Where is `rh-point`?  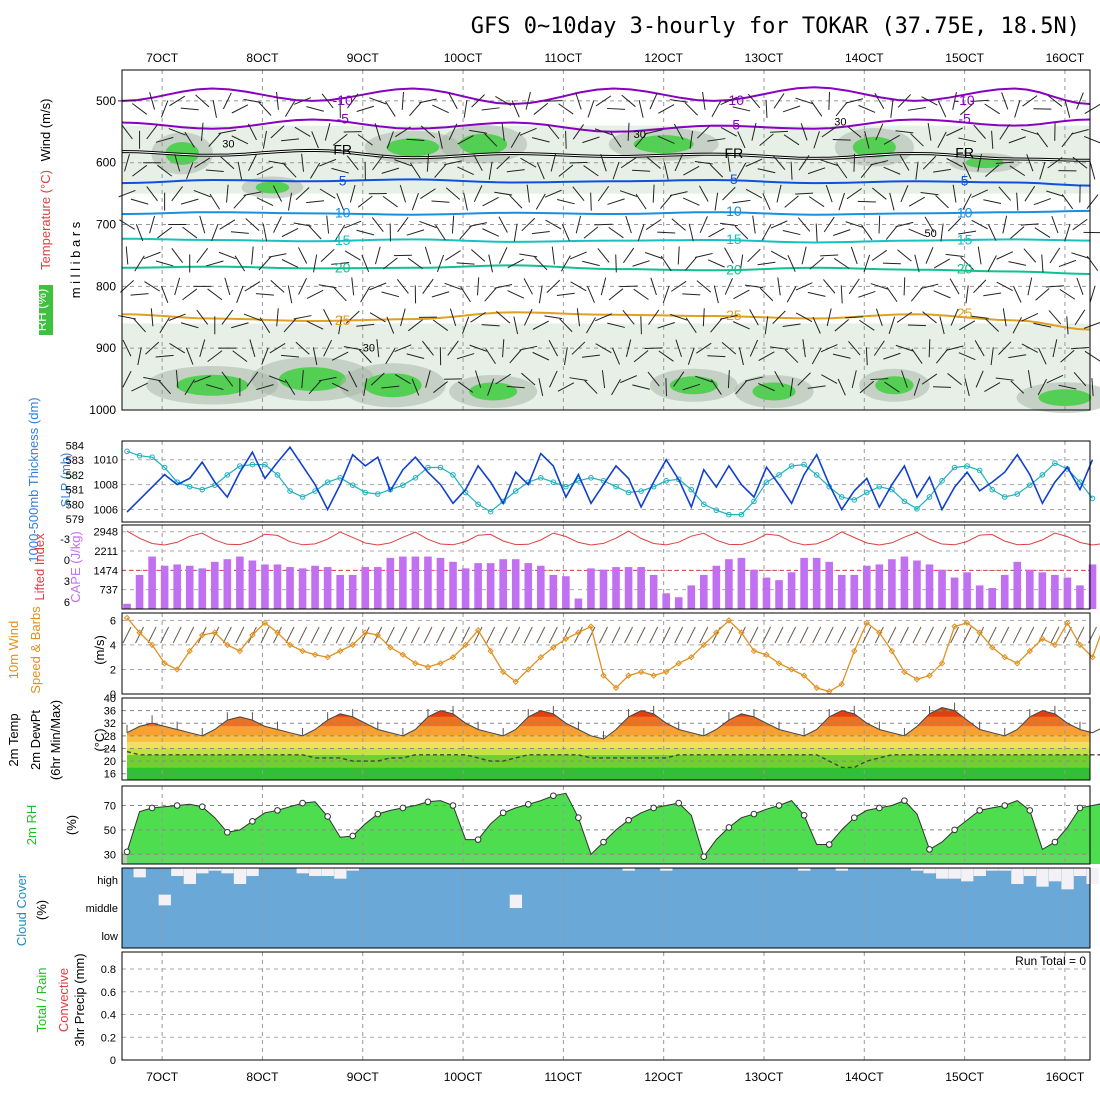
rh-point is located at coordinates (428, 802).